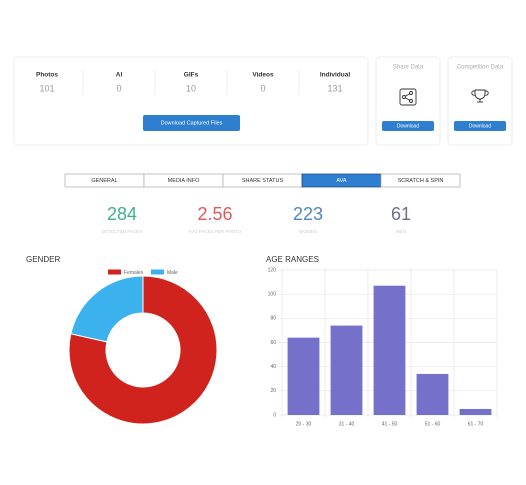 The image size is (526, 485). Describe the element at coordinates (335, 75) in the screenshot. I see `summary-label: Individual` at that location.